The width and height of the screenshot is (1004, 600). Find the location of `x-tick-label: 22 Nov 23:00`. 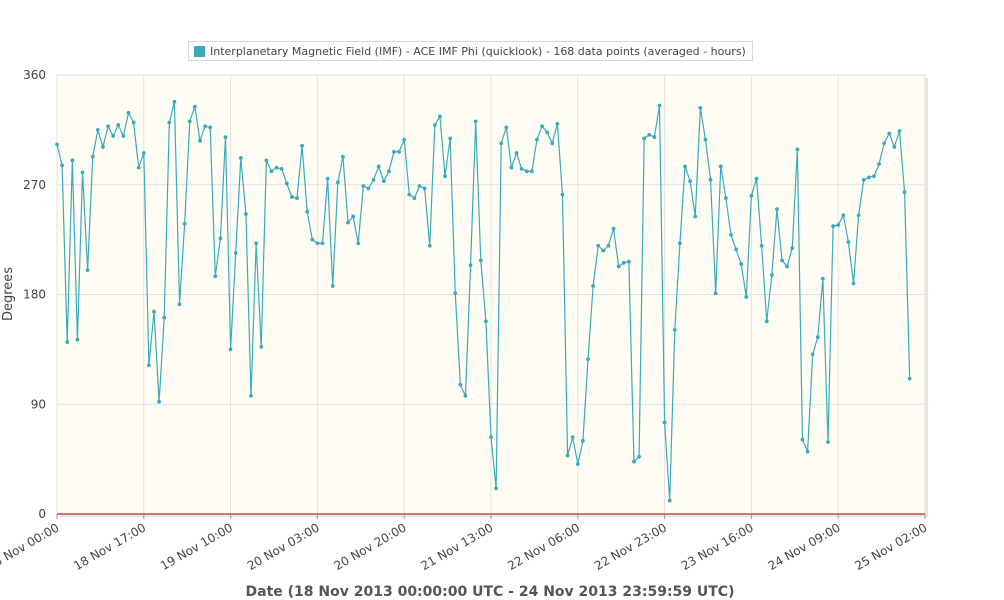

x-tick-label: 22 Nov 23:00 is located at coordinates (630, 546).